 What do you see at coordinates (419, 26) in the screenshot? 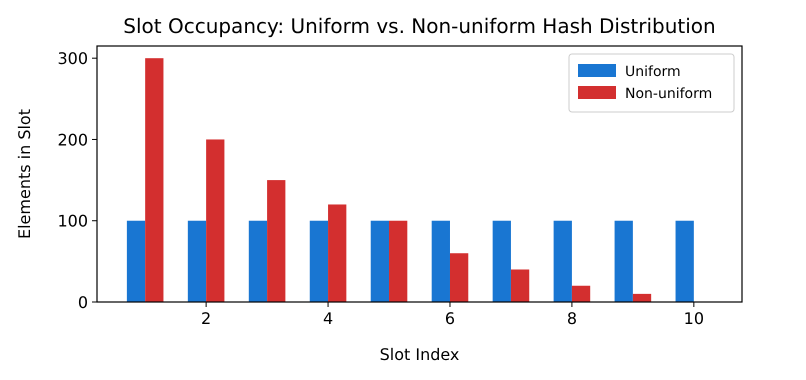
I see `chart-title: Slot Occupancy: Uniform vs. Non-uniform Hash Distribution` at bounding box center [419, 26].